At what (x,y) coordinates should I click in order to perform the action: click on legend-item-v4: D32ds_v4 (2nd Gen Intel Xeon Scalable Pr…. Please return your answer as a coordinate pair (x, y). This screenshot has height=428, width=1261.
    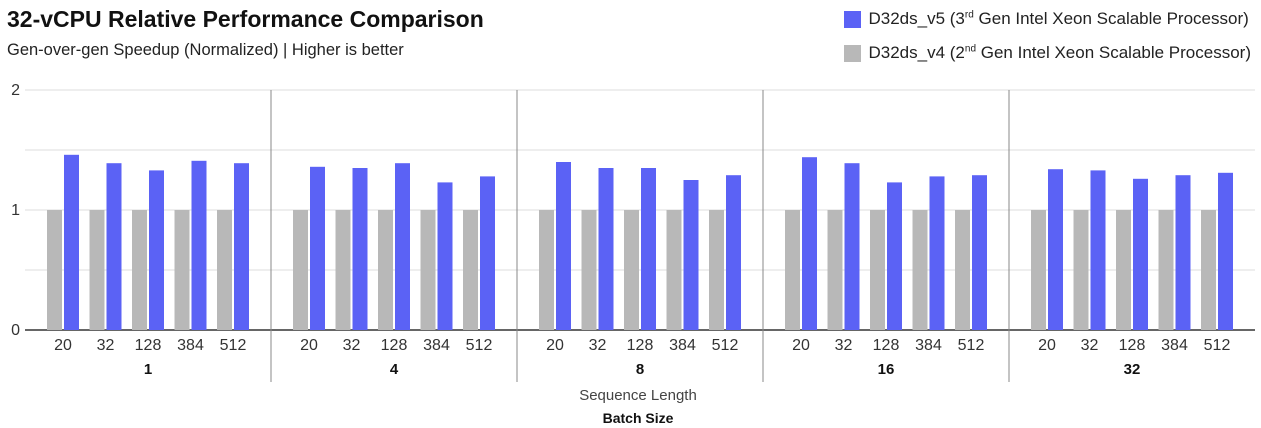
    Looking at the image, I should click on (1047, 53).